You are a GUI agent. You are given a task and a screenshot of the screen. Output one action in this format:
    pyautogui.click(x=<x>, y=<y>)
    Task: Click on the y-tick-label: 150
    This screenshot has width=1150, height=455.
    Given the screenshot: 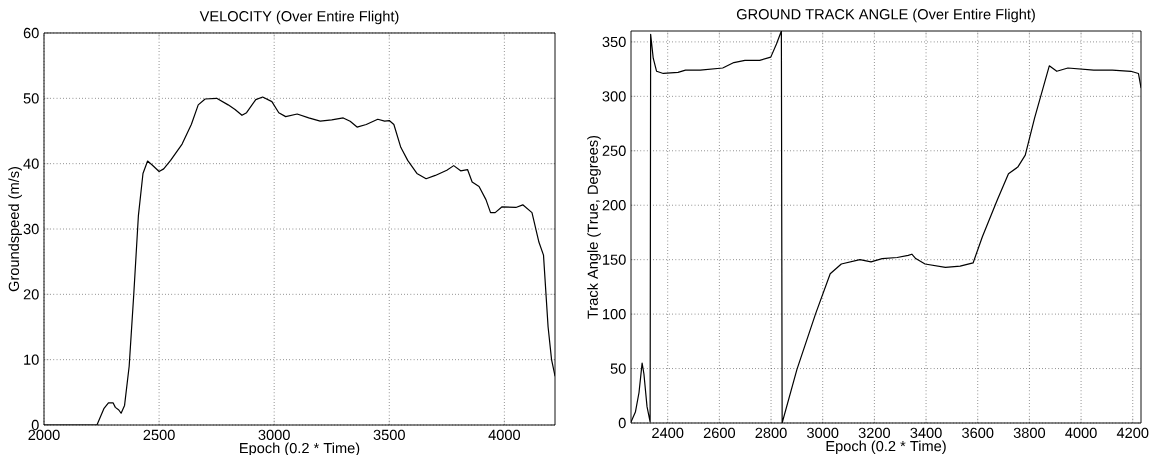 What is the action you would take?
    pyautogui.click(x=614, y=259)
    